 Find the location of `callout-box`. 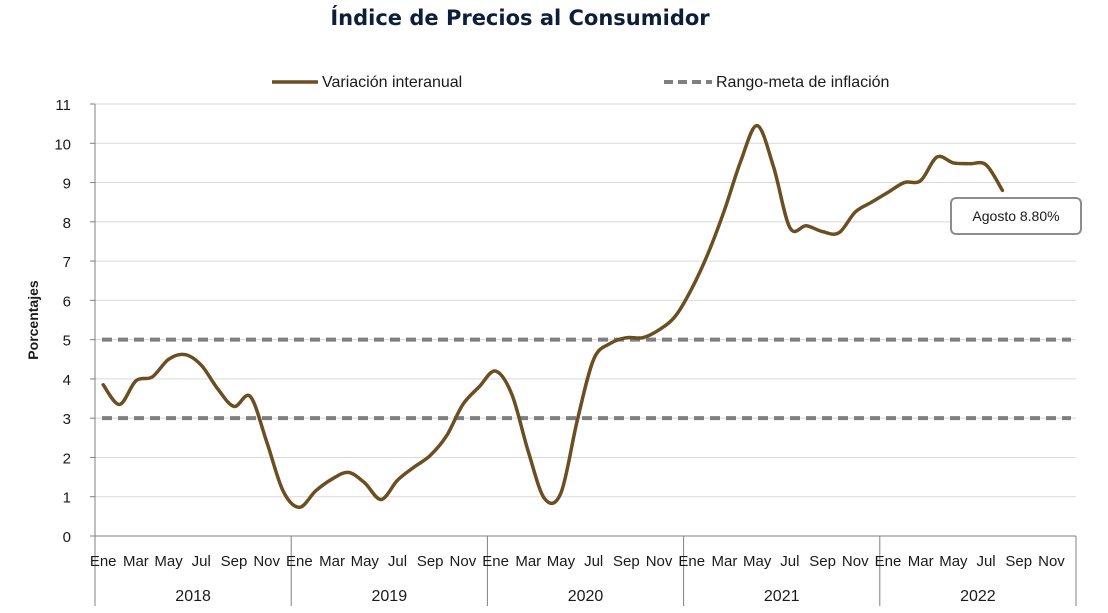

callout-box is located at coordinates (1016, 216).